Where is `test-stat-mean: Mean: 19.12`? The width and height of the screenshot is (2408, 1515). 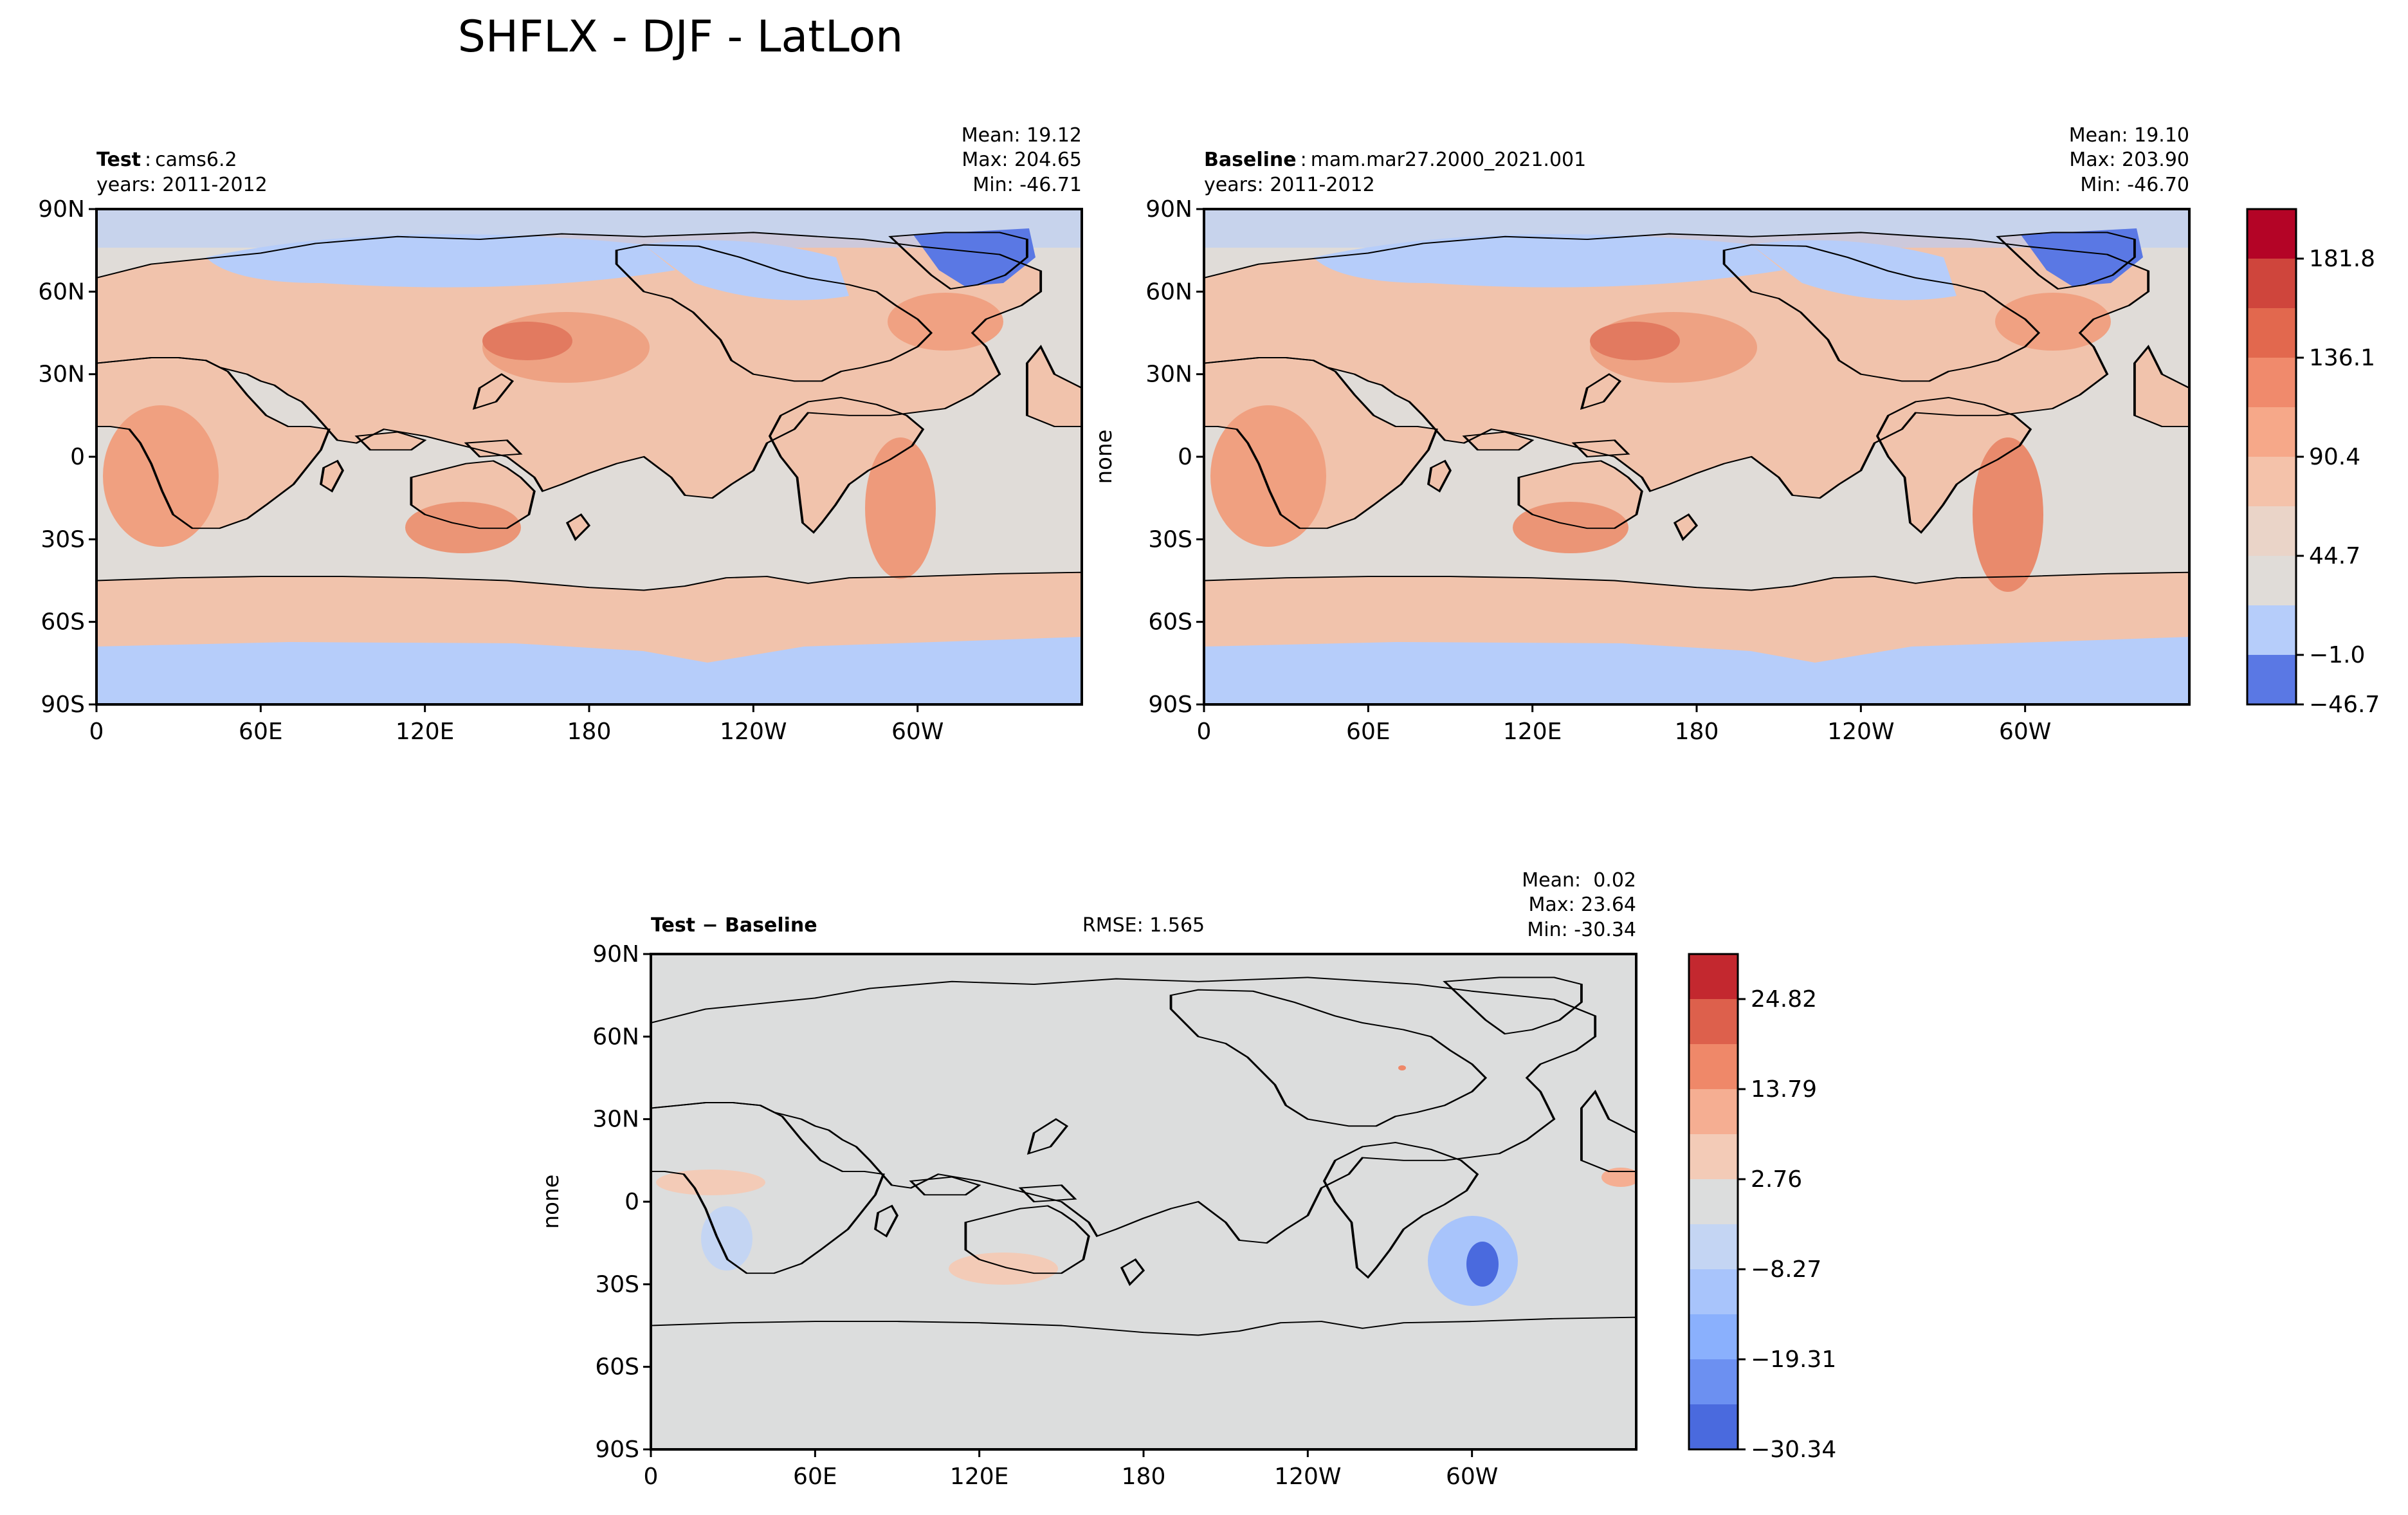
test-stat-mean: Mean: 19.12 is located at coordinates (1022, 135).